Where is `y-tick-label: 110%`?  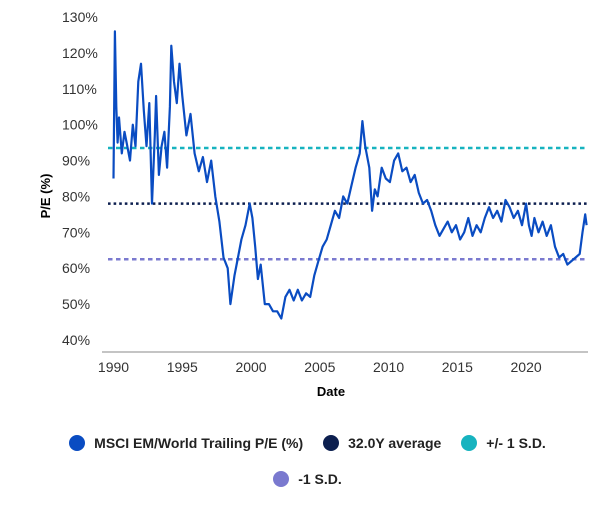
y-tick-label: 110% is located at coordinates (79, 89).